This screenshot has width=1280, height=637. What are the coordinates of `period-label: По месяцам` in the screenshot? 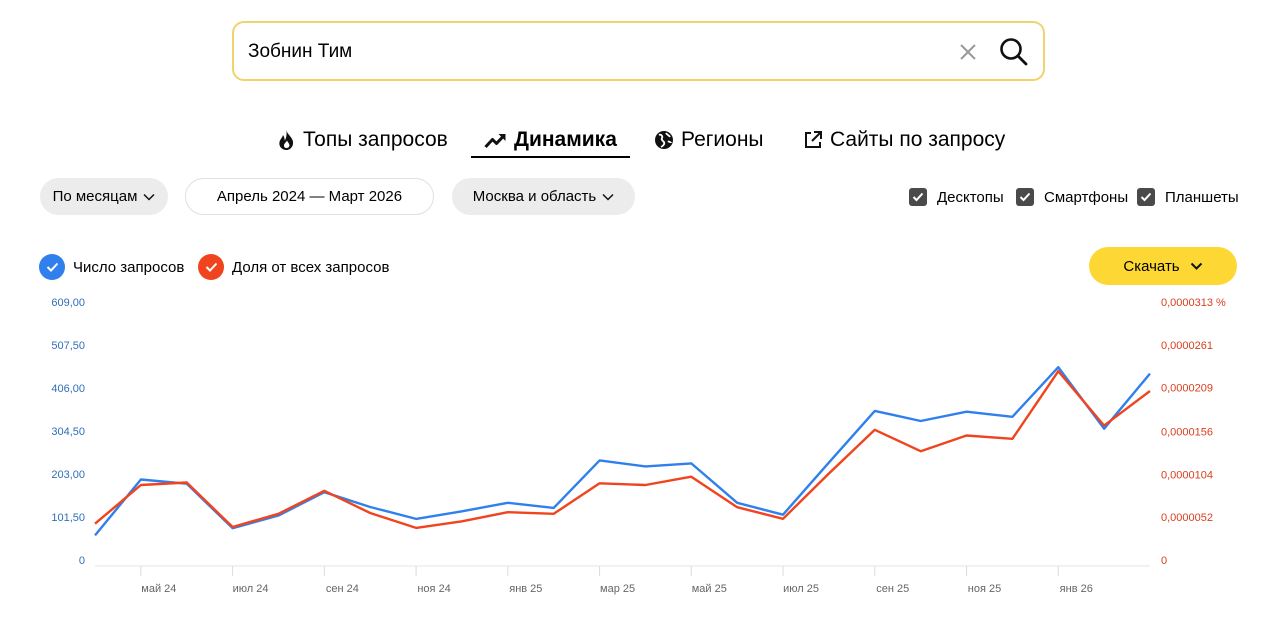 It's located at (95, 196).